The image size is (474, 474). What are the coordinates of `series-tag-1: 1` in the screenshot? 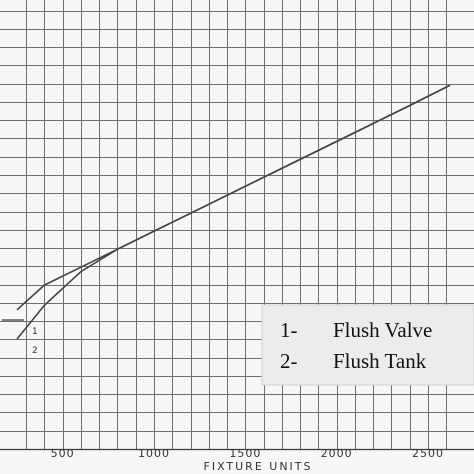 It's located at (35, 332).